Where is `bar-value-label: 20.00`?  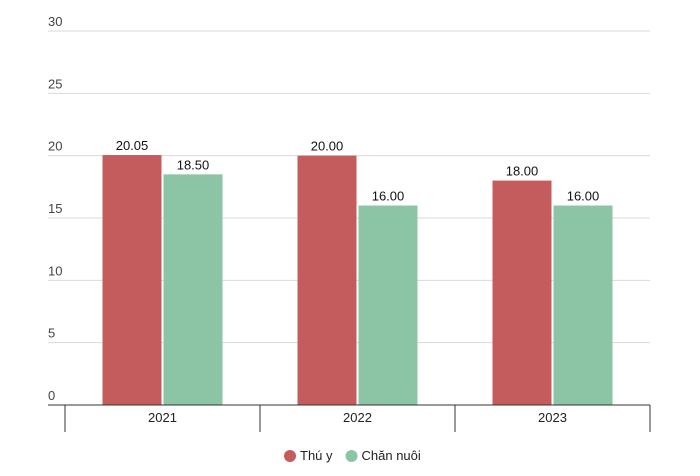 bar-value-label: 20.00 is located at coordinates (327, 146).